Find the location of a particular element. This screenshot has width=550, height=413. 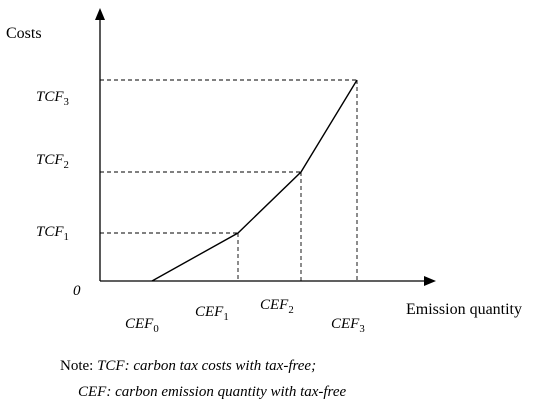

note-prefix: Note: is located at coordinates (79, 366).